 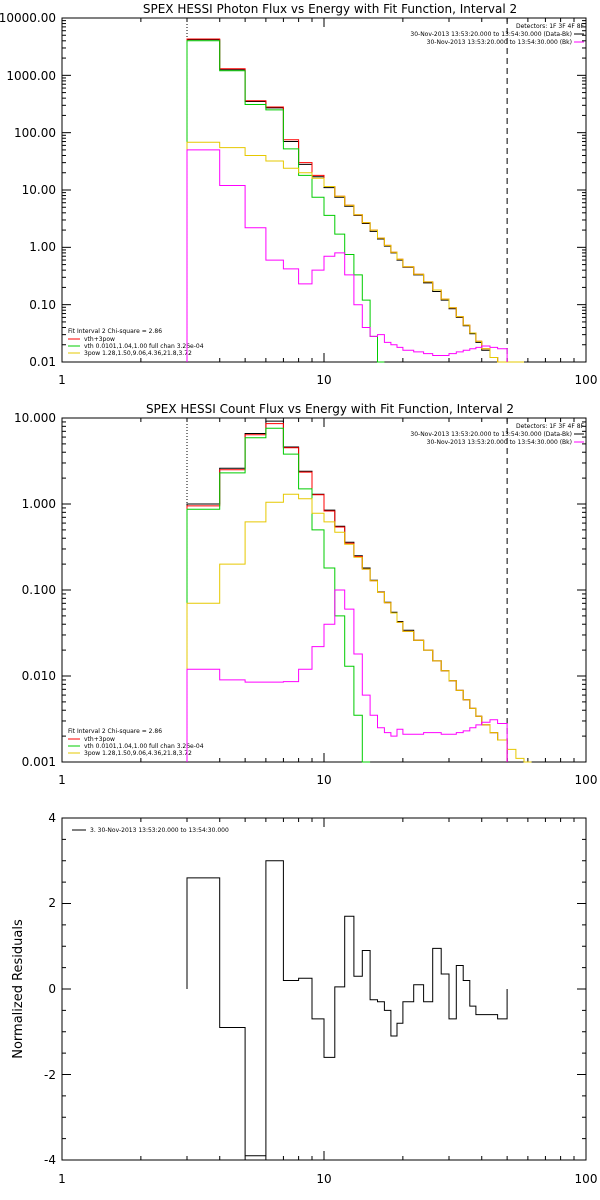 What do you see at coordinates (586, 380) in the screenshot?
I see `photon-x-tick-100: 100` at bounding box center [586, 380].